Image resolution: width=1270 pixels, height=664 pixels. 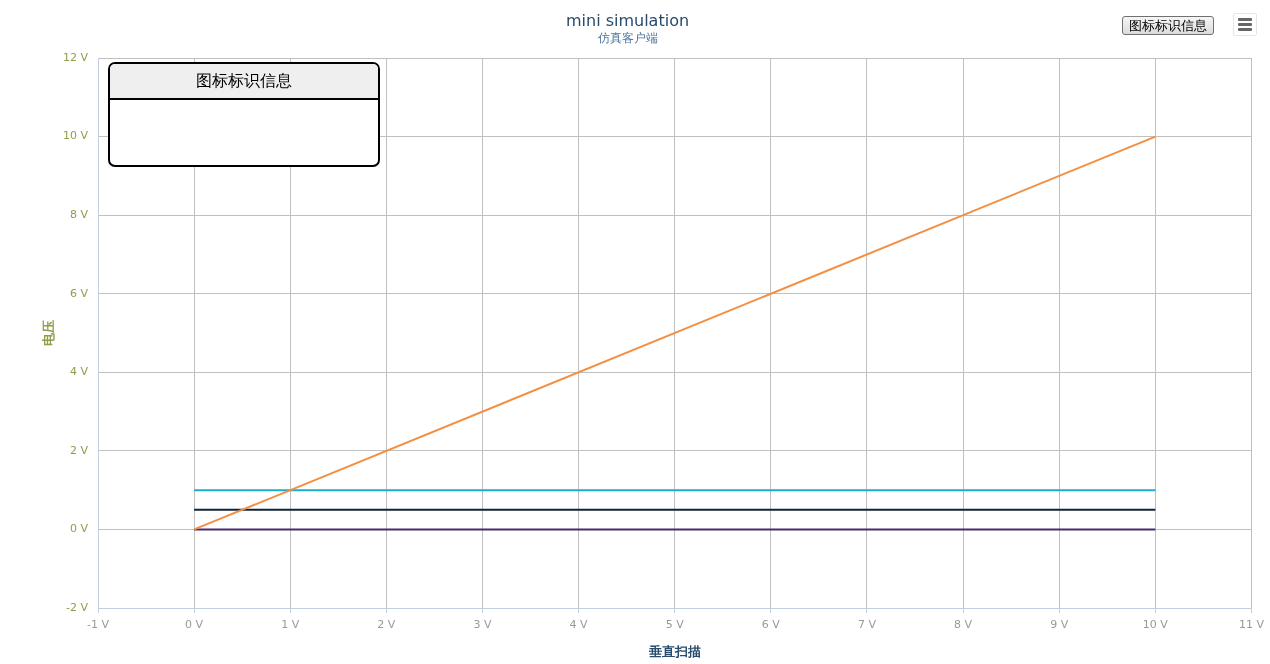 I want to click on x-tick-label: 9 V, so click(x=1059, y=625).